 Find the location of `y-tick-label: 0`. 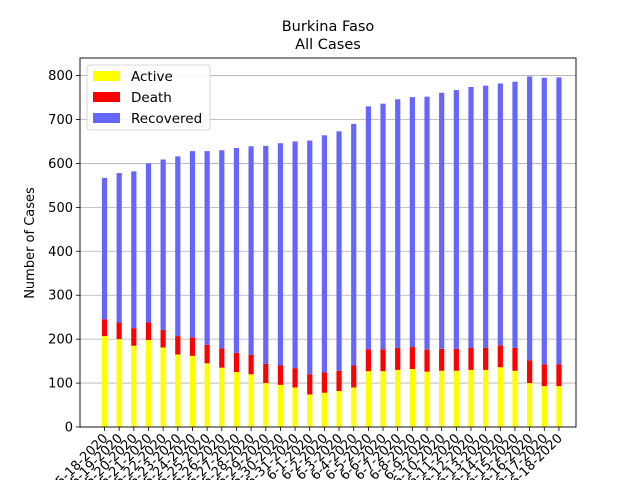

y-tick-label: 0 is located at coordinates (69, 428).